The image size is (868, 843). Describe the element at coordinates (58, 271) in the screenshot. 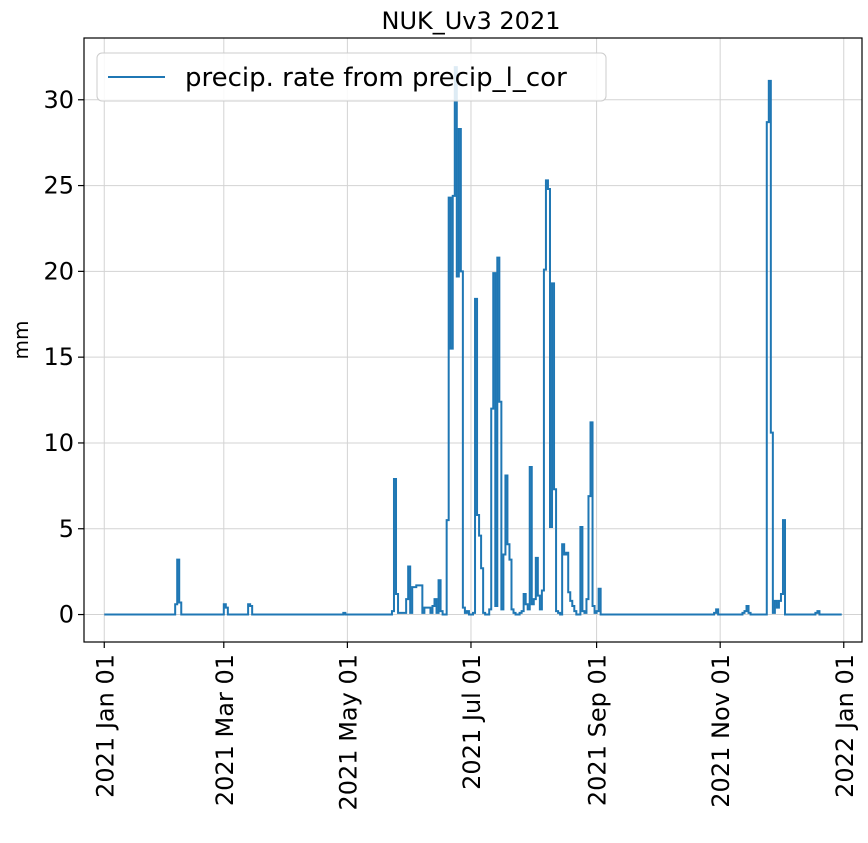

I see `y-tick-label: 20` at that location.